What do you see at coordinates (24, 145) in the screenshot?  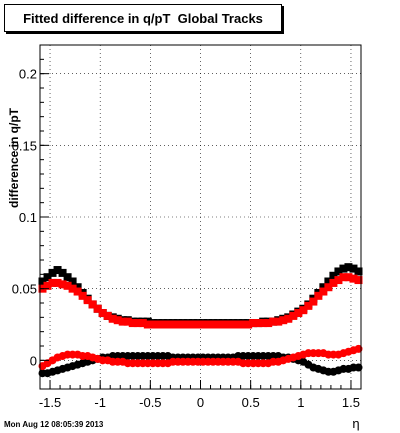 I see `y-tick-label: 0.15` at bounding box center [24, 145].